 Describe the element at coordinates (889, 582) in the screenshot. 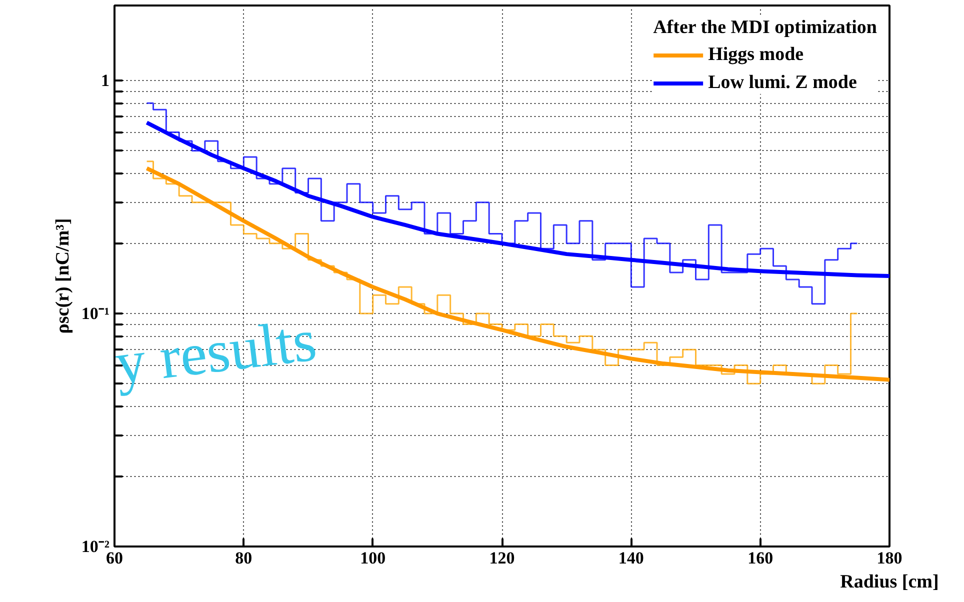

I see `x-axis-title: Radius [cm]` at that location.